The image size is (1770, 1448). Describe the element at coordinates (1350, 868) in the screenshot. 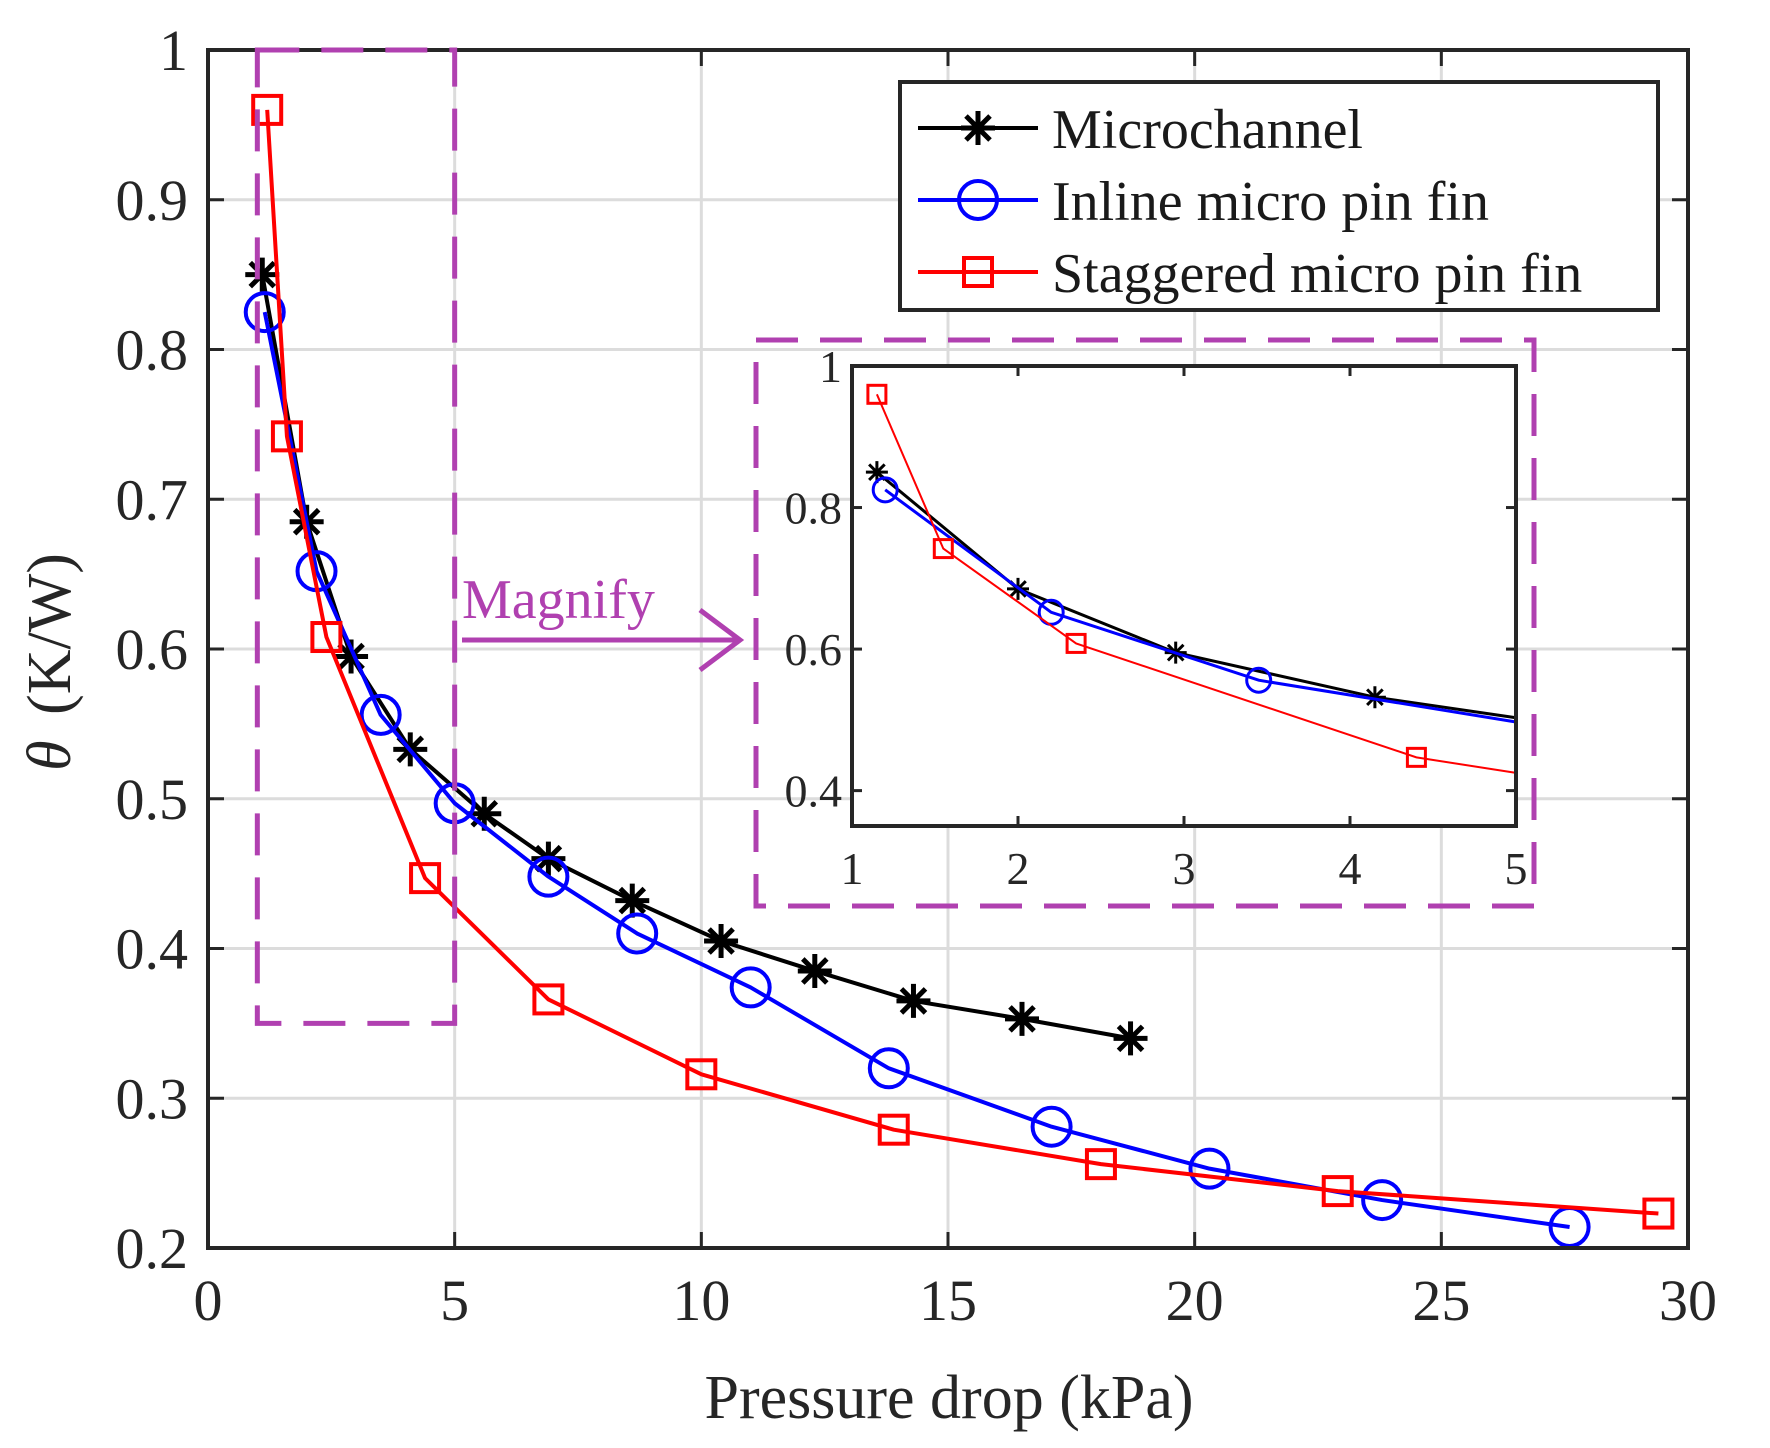

I see `inset-x-tick-label-3: 4` at that location.